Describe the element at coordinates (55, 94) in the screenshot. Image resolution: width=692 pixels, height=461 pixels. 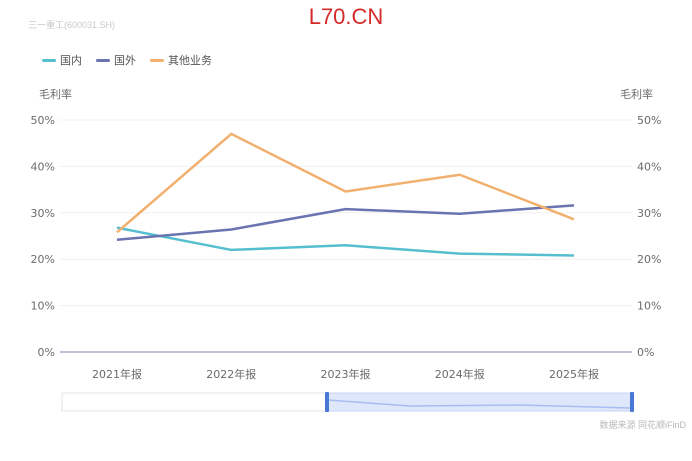
I see `y-axis-title-left: 毛利率` at that location.